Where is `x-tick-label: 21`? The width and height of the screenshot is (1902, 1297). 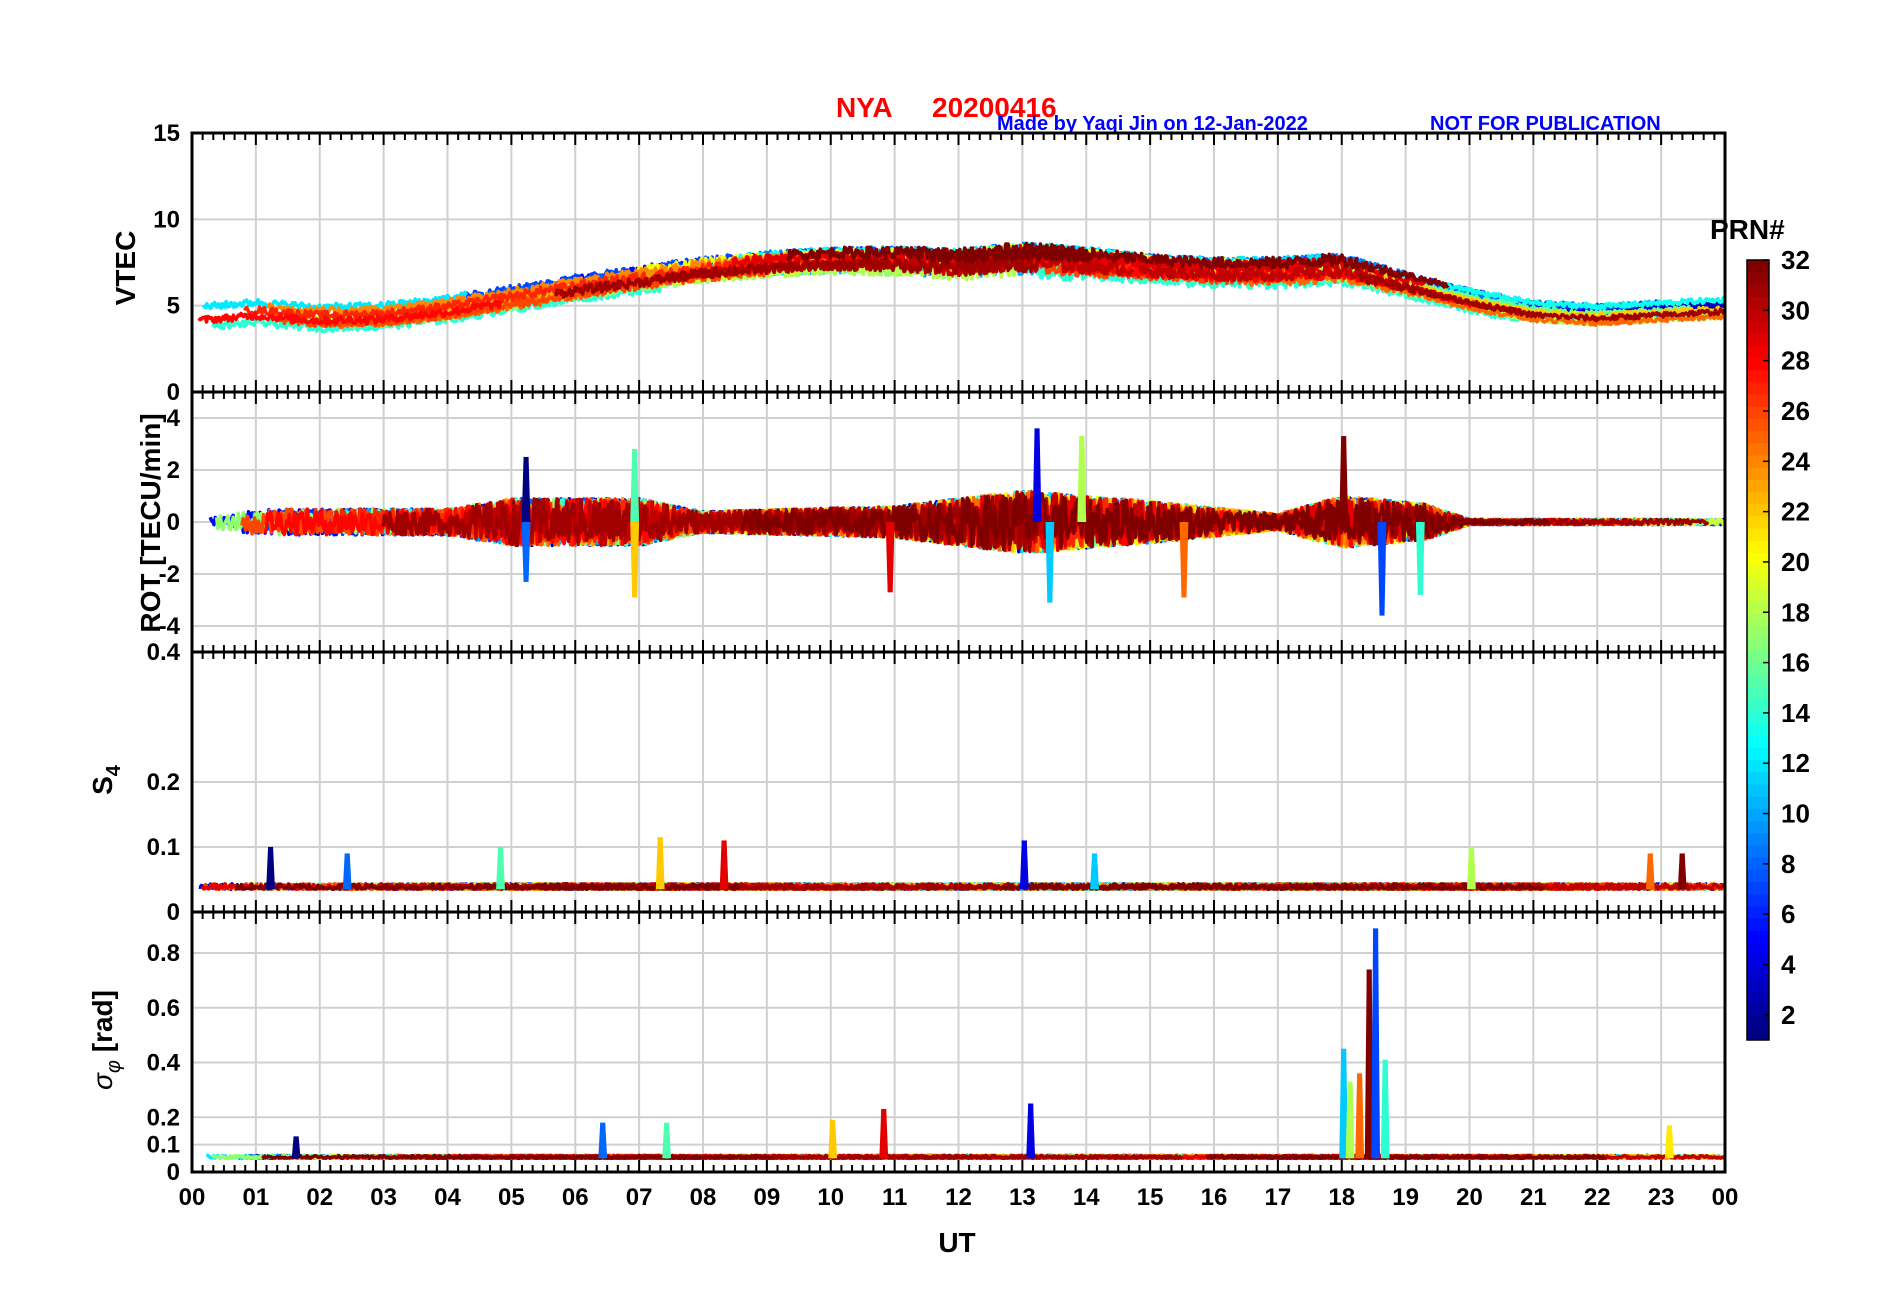 x-tick-label: 21 is located at coordinates (1533, 1197).